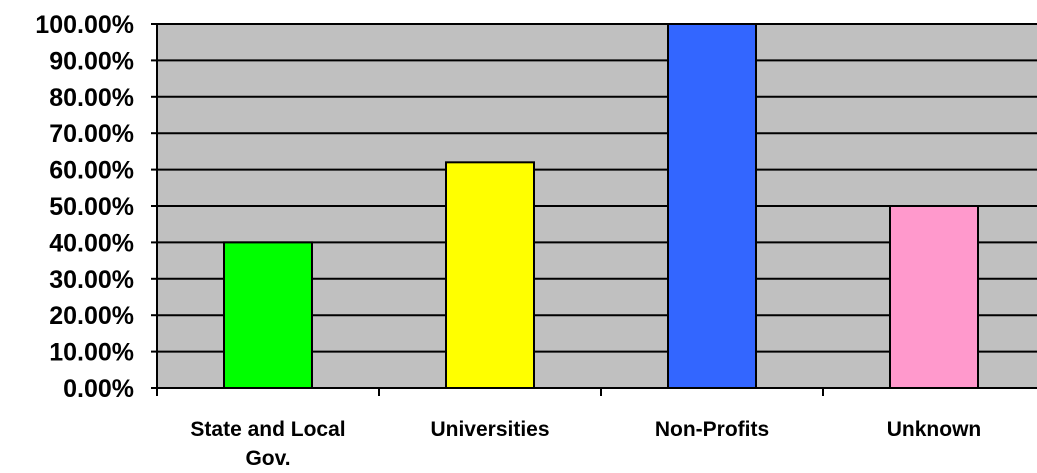  Describe the element at coordinates (98, 389) in the screenshot. I see `y-axis-tick-label: 0.00%` at that location.